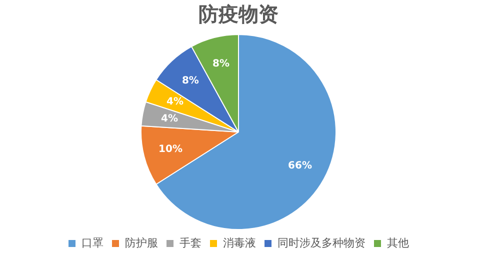 Image resolution: width=477 pixels, height=263 pixels. I want to click on legend-label: 其他, so click(398, 243).